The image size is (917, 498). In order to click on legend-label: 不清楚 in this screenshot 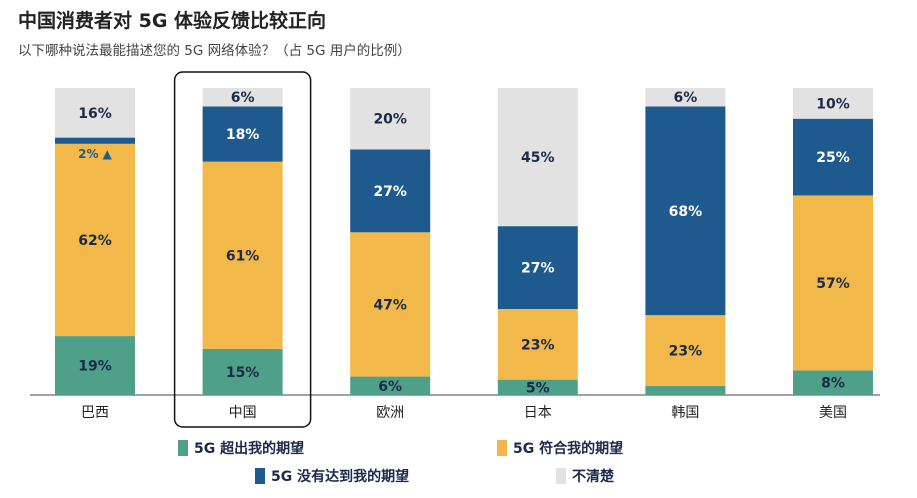, I will do `click(593, 477)`.